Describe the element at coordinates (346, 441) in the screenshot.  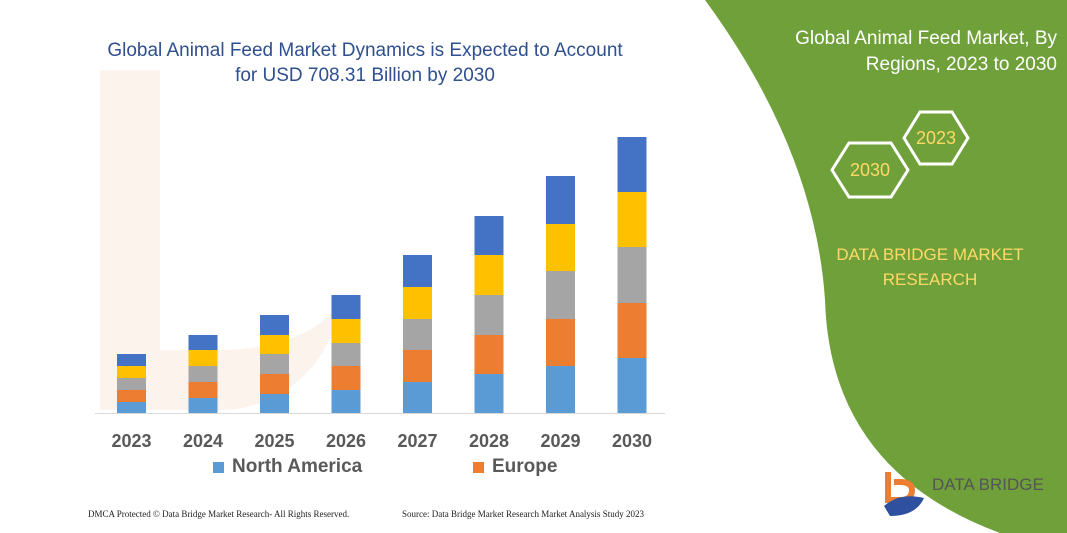
I see `x-tick-label: 2026` at that location.